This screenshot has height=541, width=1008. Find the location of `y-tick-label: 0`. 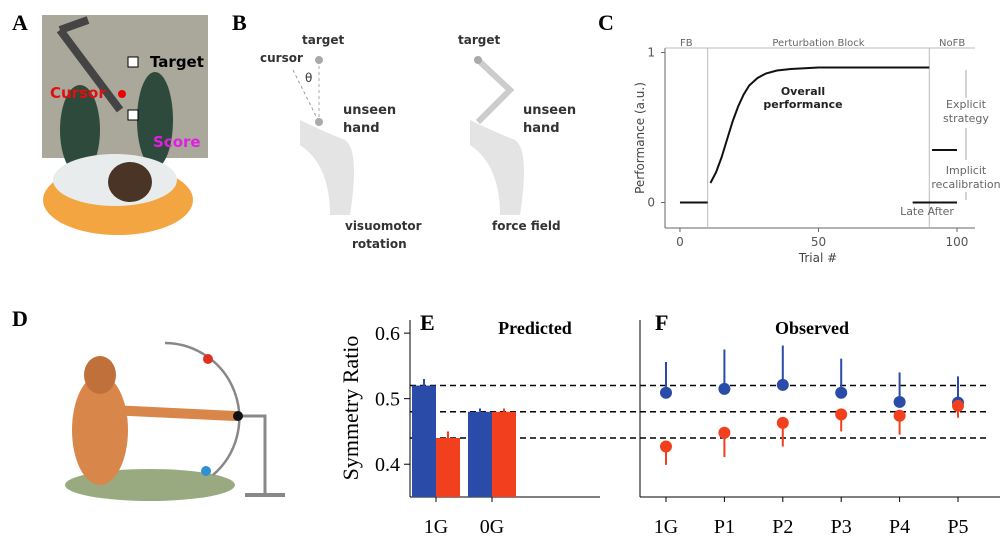

y-tick-label: 0 is located at coordinates (651, 203).